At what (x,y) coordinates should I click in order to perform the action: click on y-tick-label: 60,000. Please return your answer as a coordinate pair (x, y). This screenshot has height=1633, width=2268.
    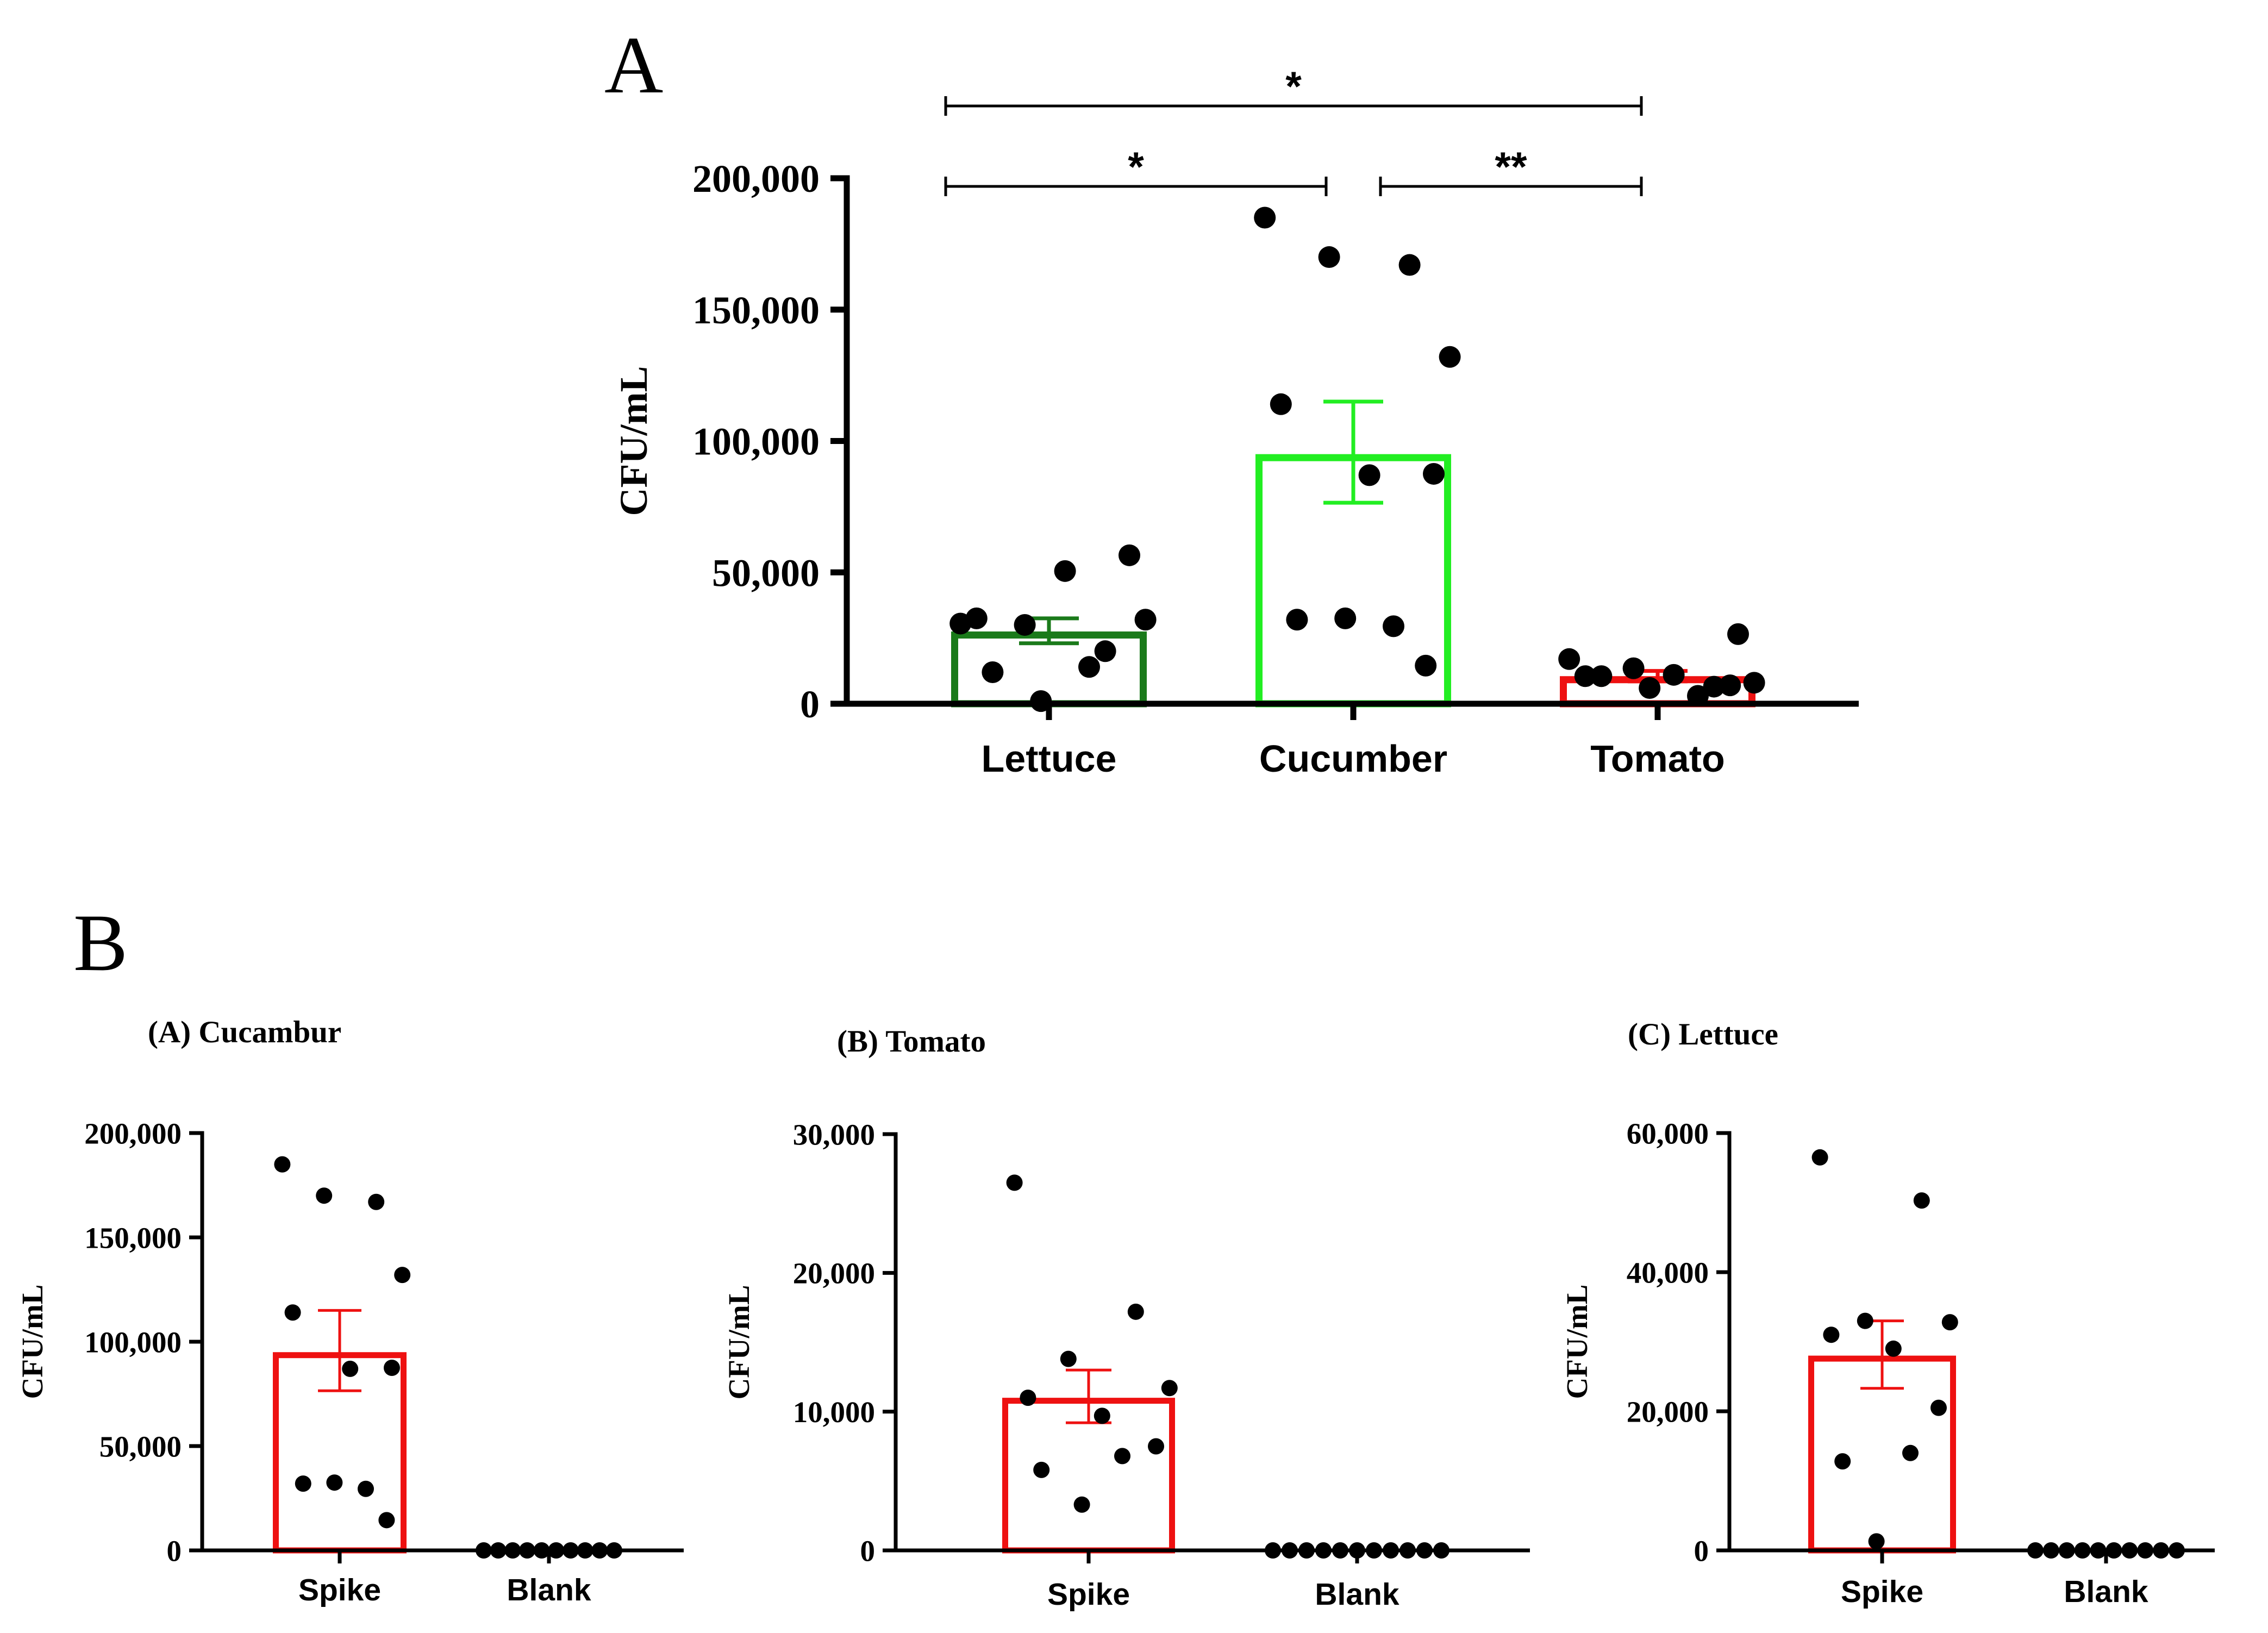
    Looking at the image, I should click on (1668, 1134).